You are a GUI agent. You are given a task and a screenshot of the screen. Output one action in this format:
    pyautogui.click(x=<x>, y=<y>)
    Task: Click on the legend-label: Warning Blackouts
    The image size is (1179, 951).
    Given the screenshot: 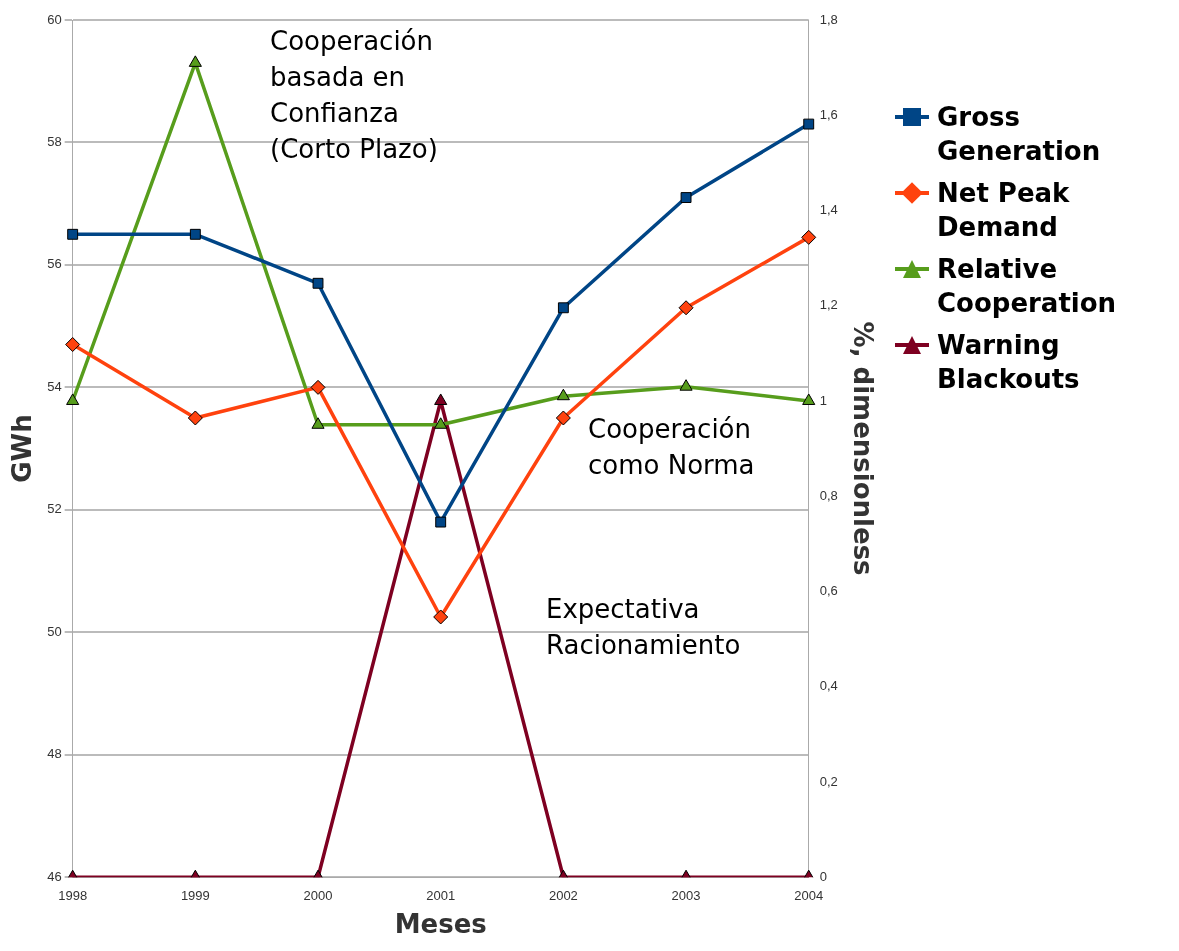 What is the action you would take?
    pyautogui.click(x=1009, y=362)
    